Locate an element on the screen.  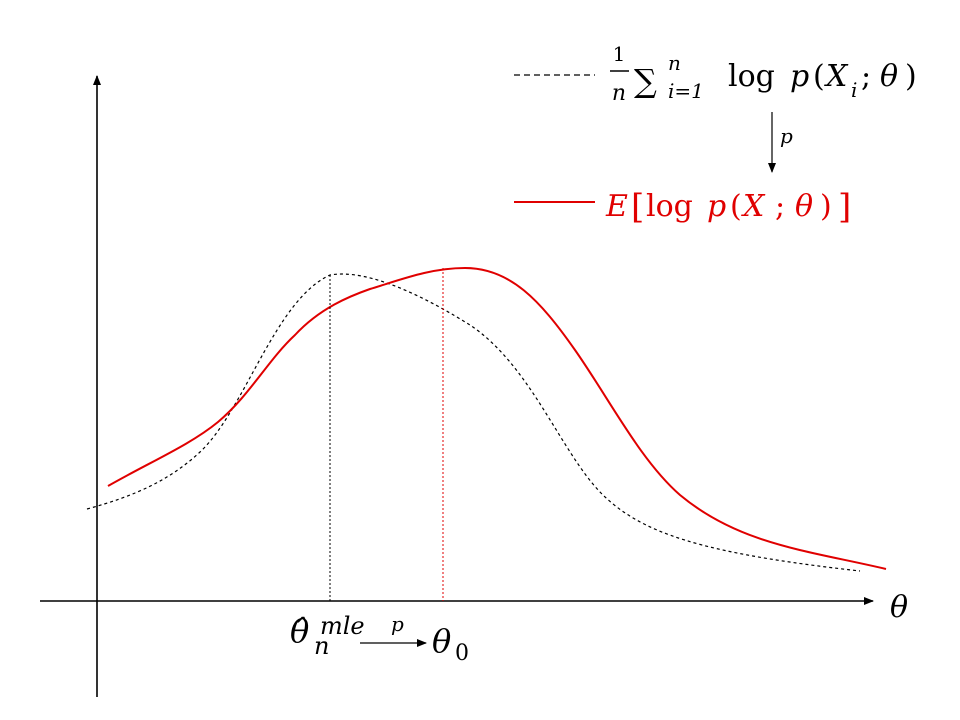
mle-sup: mle is located at coordinates (342, 626).